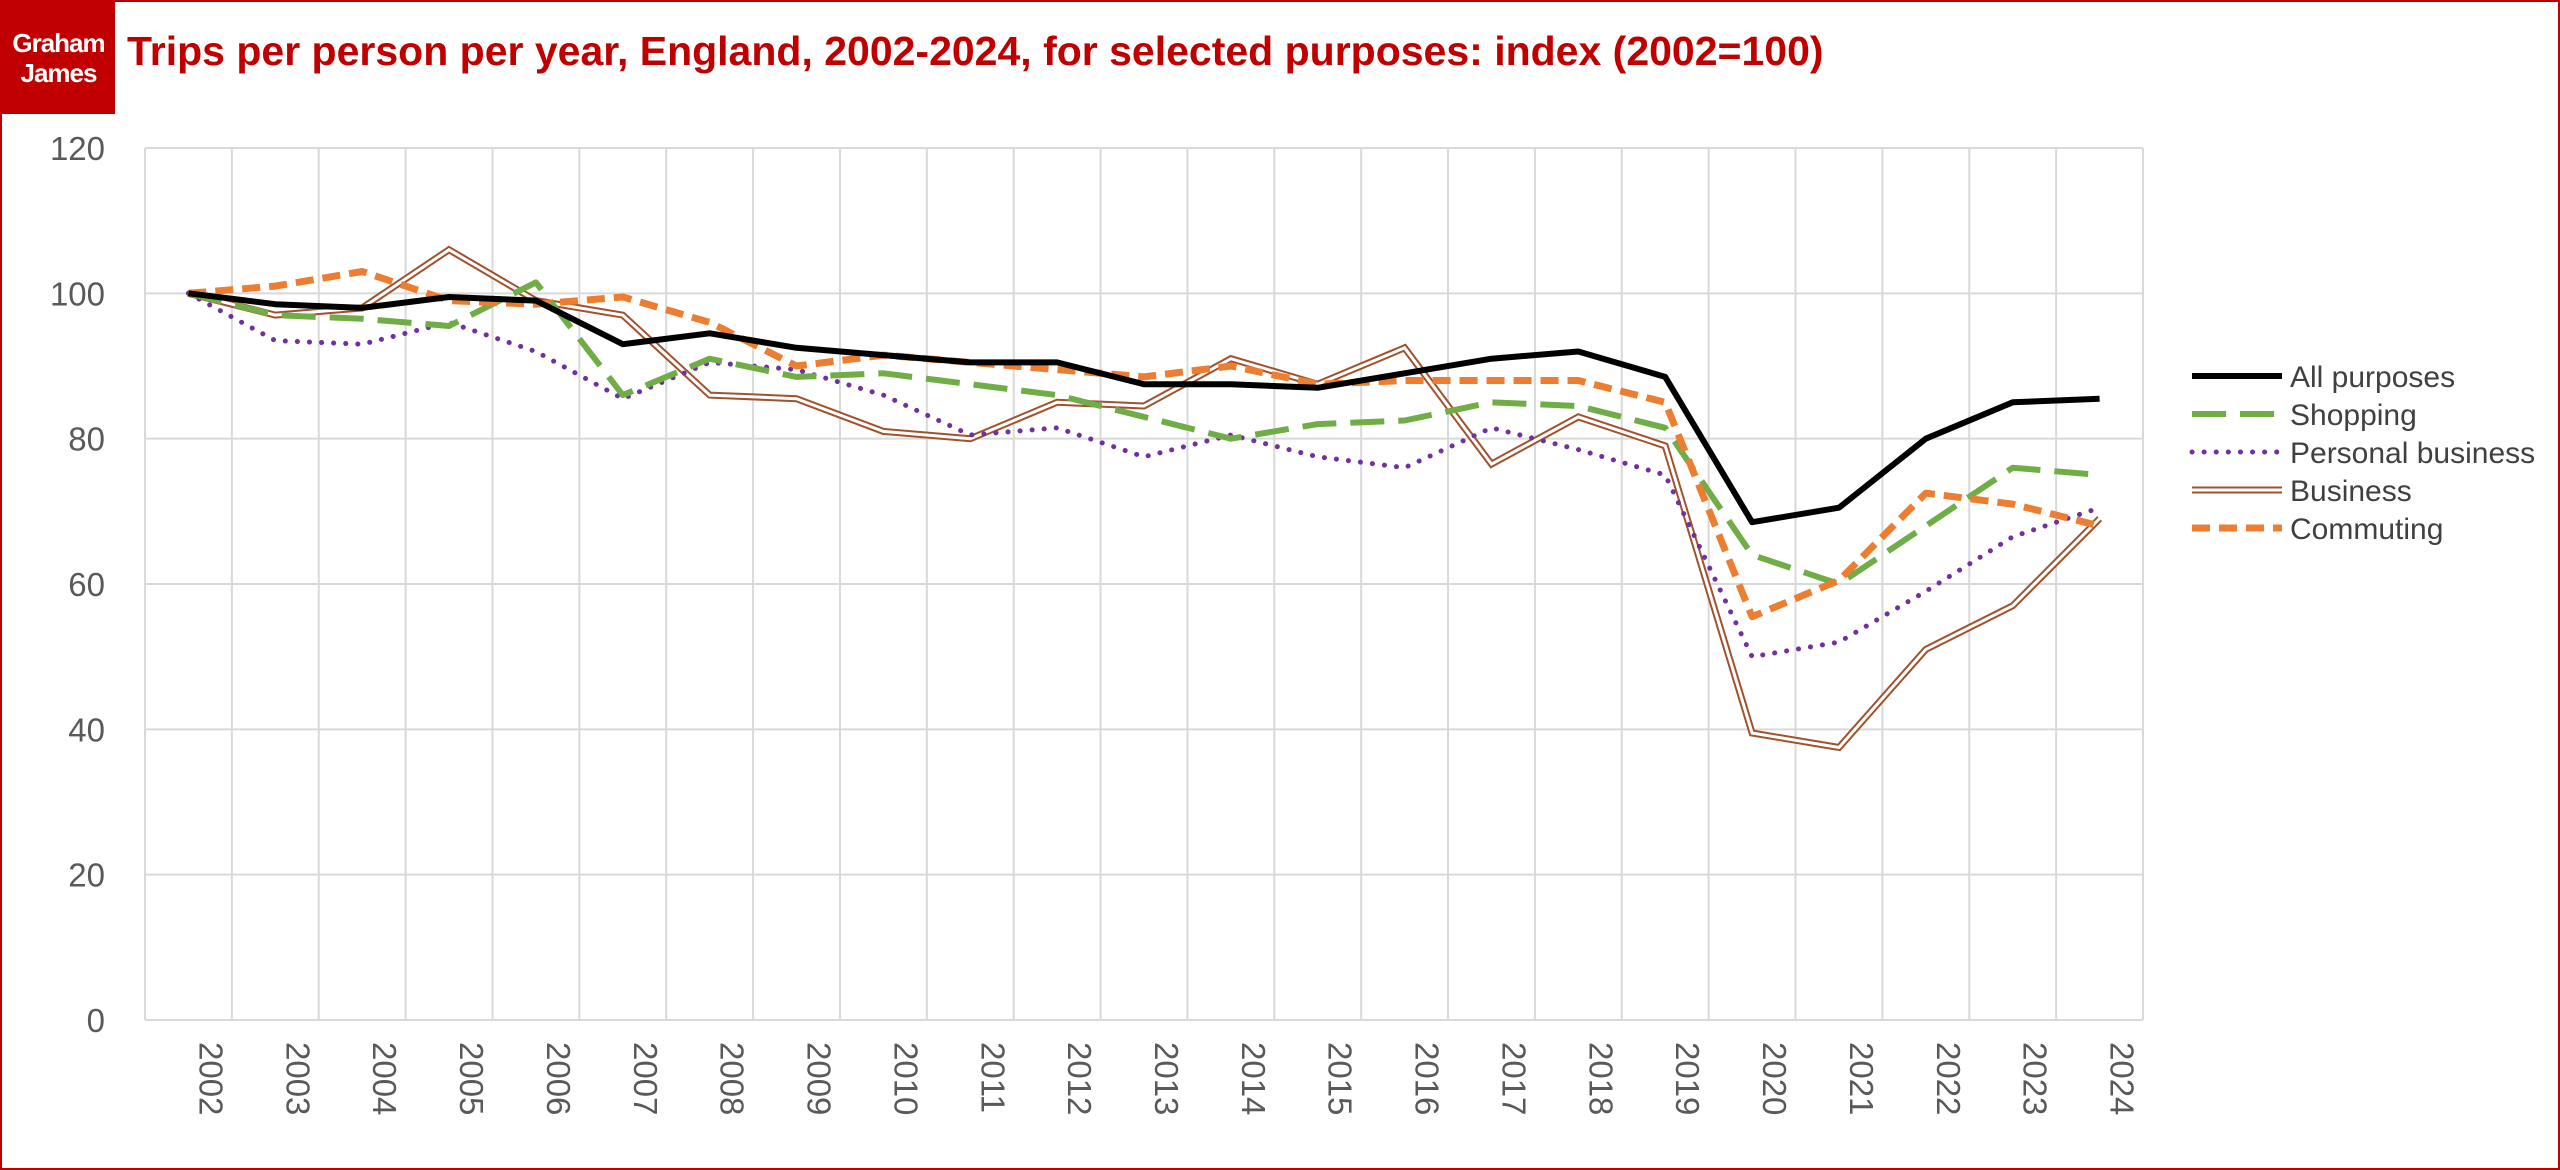  Describe the element at coordinates (1079, 1078) in the screenshot. I see `x-tick-label: 2012` at that location.